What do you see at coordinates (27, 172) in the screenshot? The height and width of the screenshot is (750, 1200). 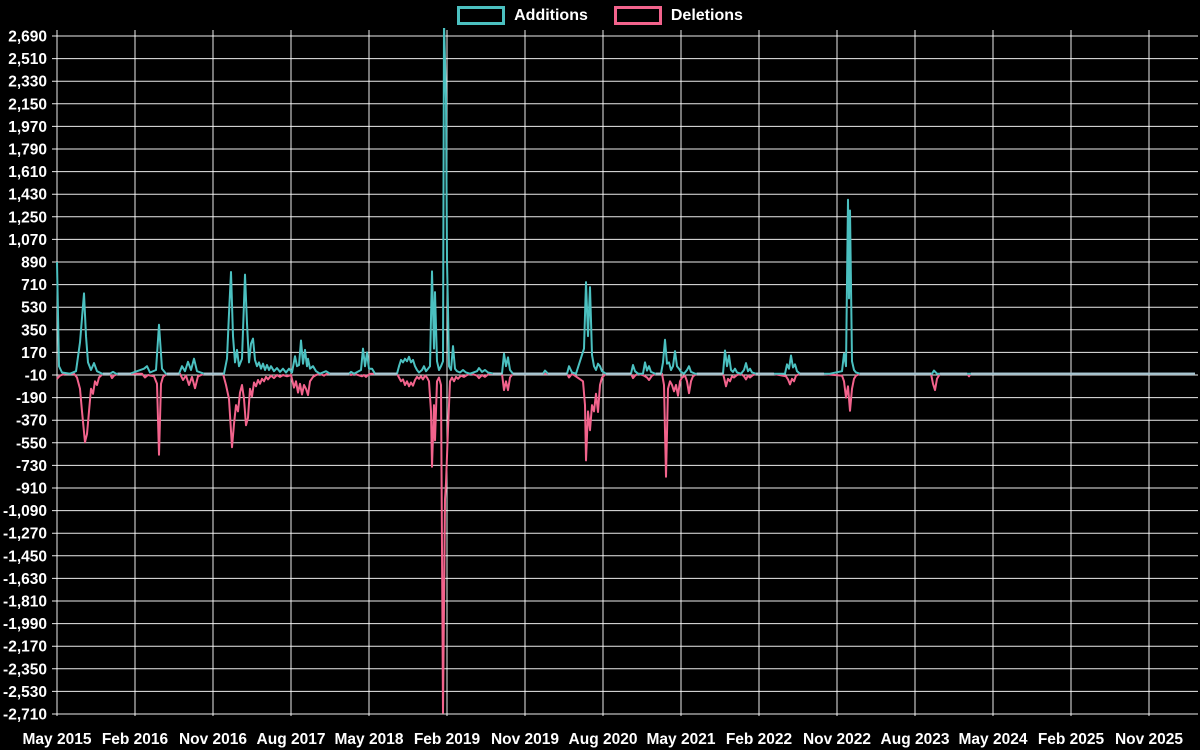 I see `y-tick-label: 1,610` at bounding box center [27, 172].